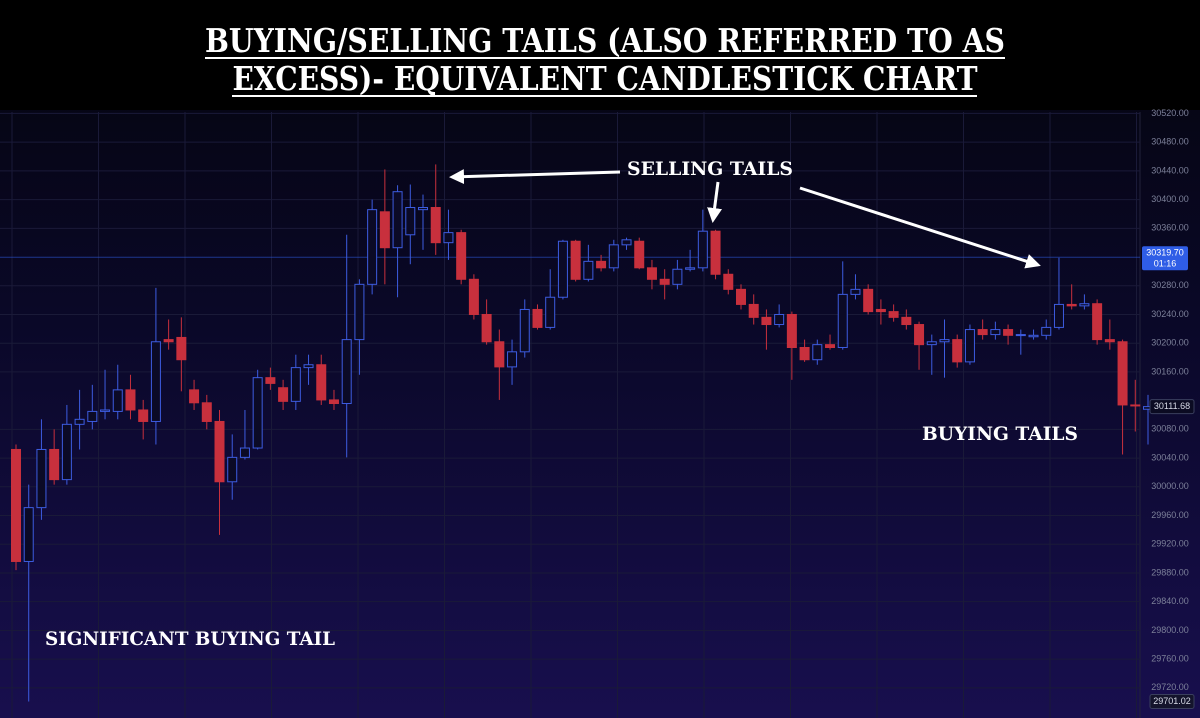 The width and height of the screenshot is (1200, 718). I want to click on y-tick-label: 30440.00, so click(1170, 170).